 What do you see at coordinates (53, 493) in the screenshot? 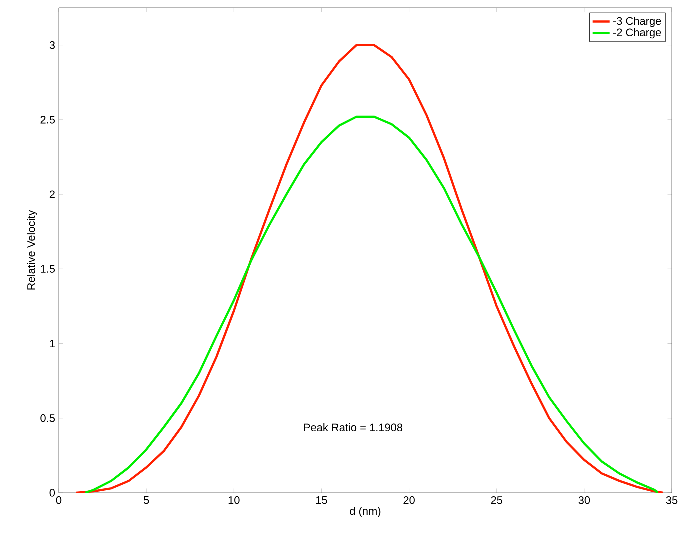
I see `y-tick-label: 0` at bounding box center [53, 493].